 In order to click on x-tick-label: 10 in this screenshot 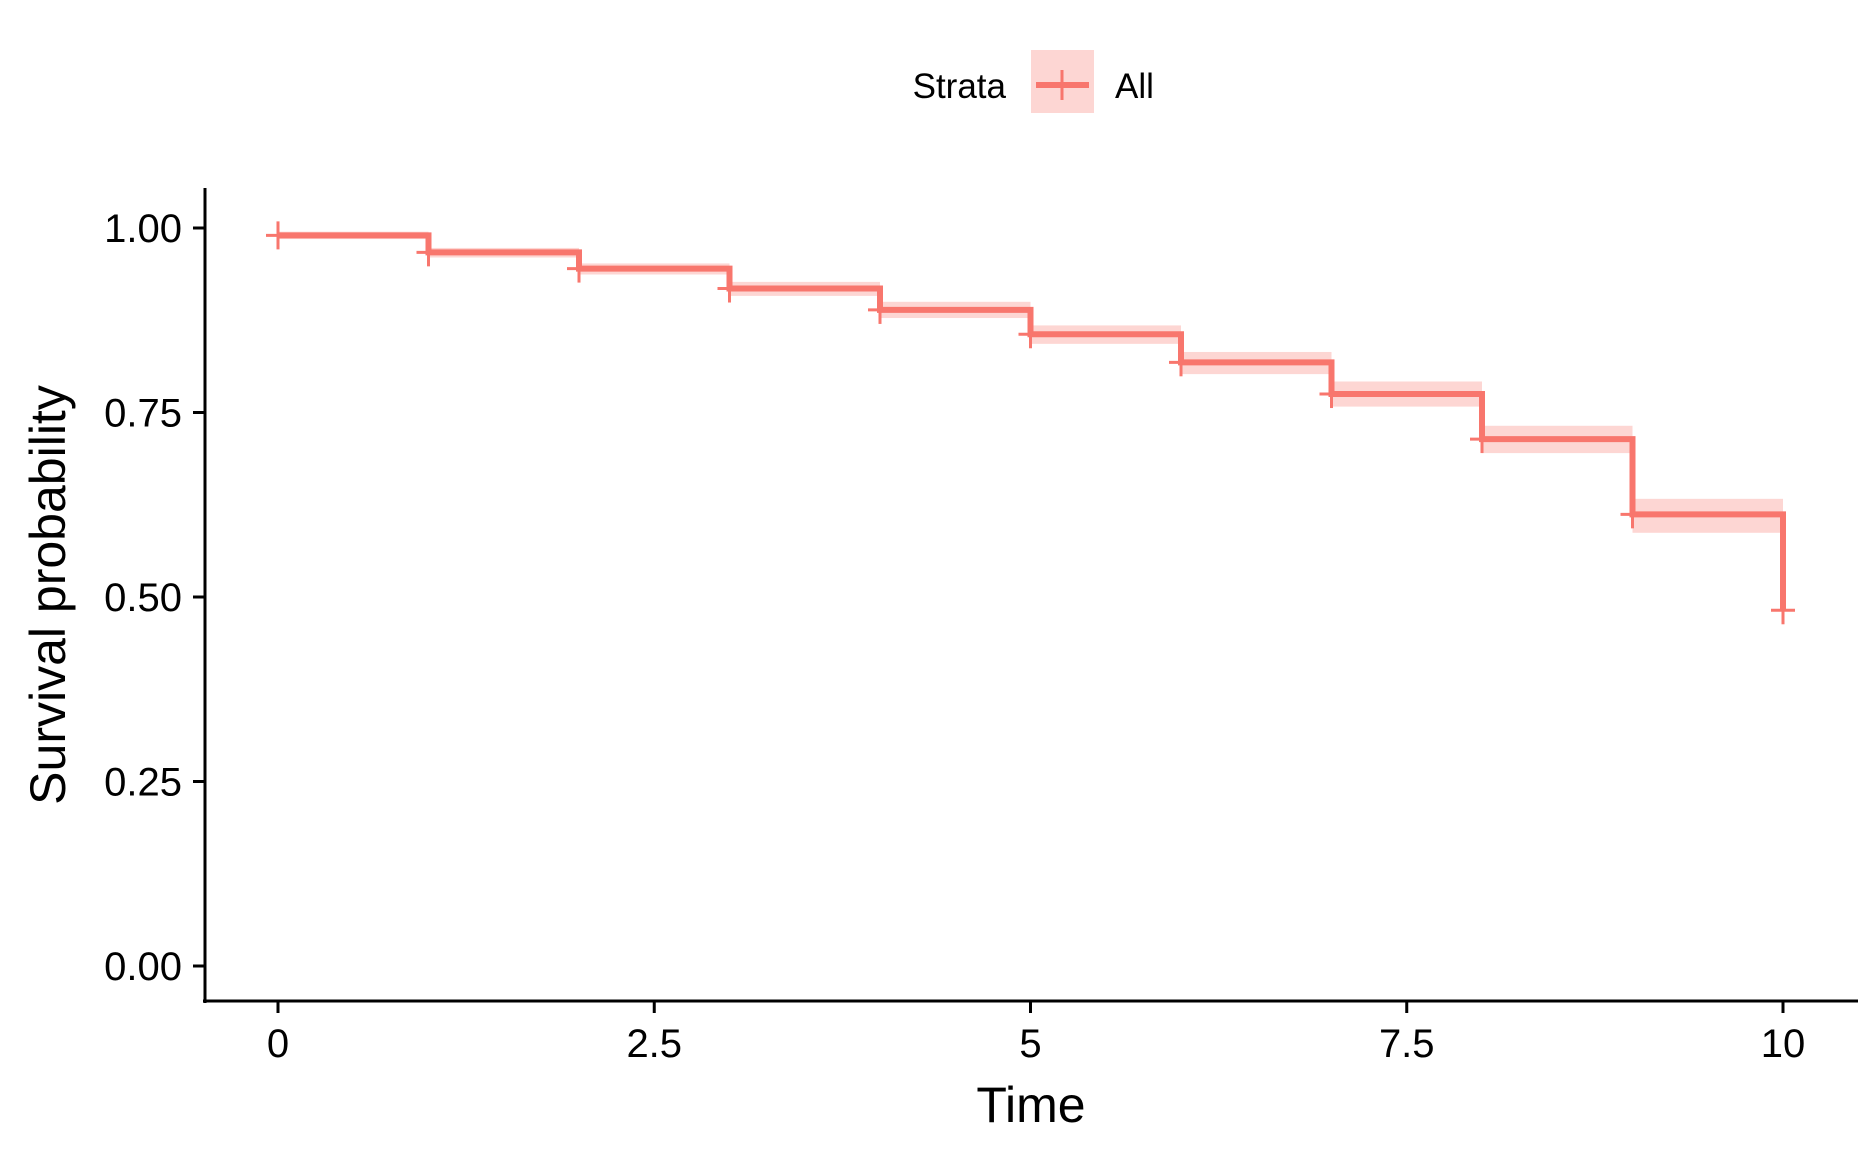, I will do `click(1783, 1044)`.